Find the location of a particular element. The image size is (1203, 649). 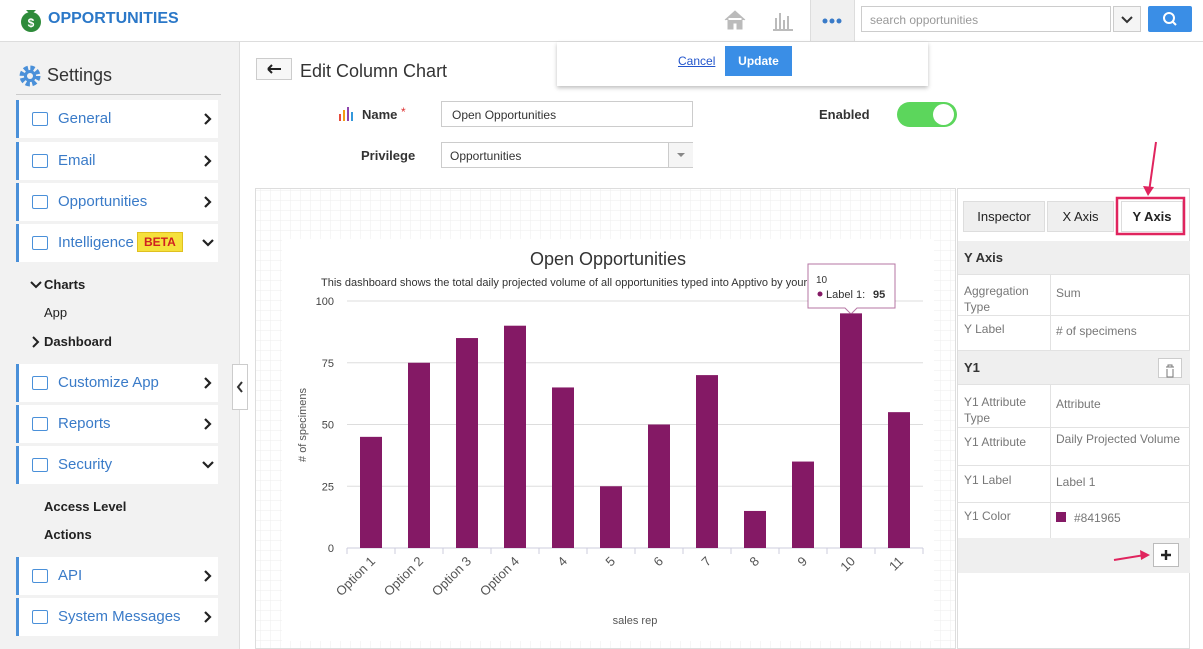

inspector-row: Y1 Attribute Daily Projected Volume is located at coordinates (1074, 446).